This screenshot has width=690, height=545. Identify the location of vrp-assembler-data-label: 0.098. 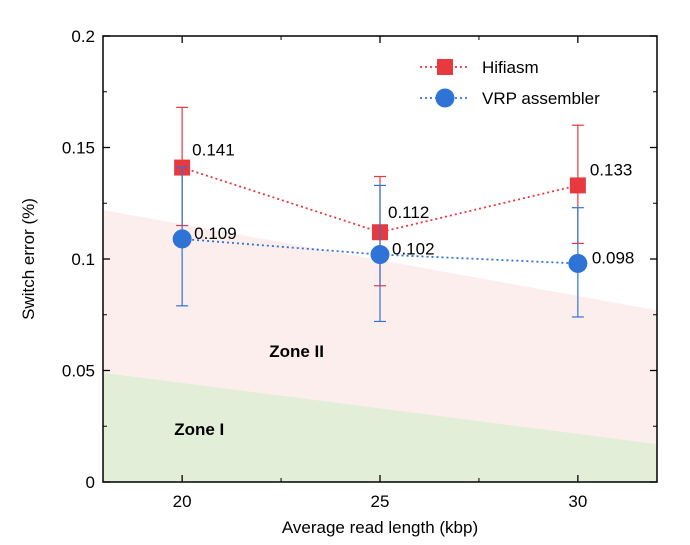
(613, 257).